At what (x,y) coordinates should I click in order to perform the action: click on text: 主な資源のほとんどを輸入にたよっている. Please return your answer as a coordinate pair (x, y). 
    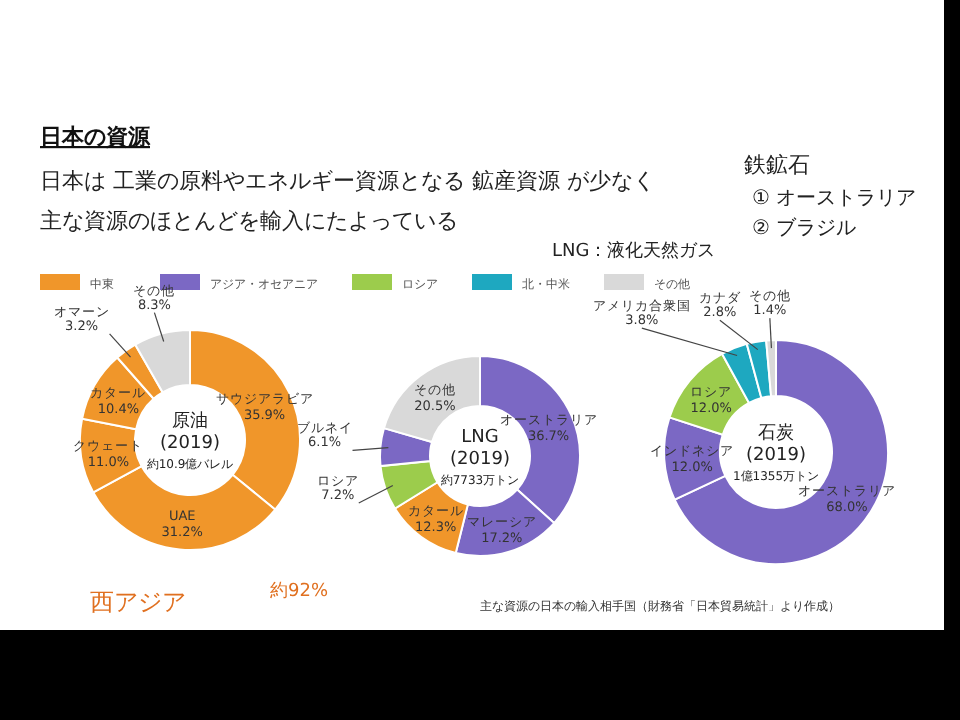
    Looking at the image, I should click on (249, 221).